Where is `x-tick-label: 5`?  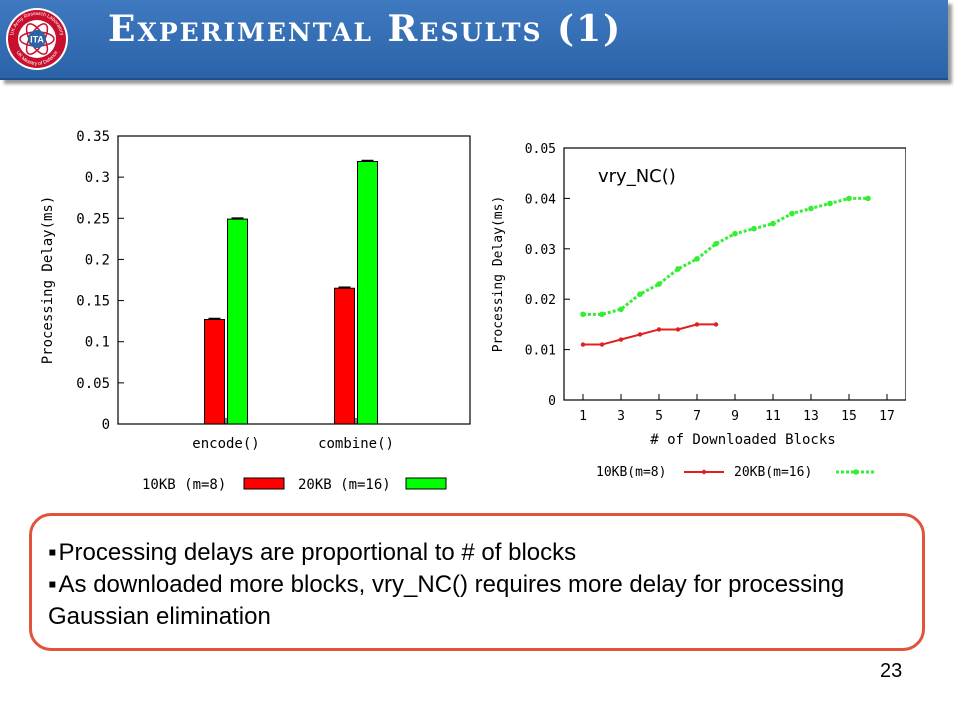
x-tick-label: 5 is located at coordinates (659, 416).